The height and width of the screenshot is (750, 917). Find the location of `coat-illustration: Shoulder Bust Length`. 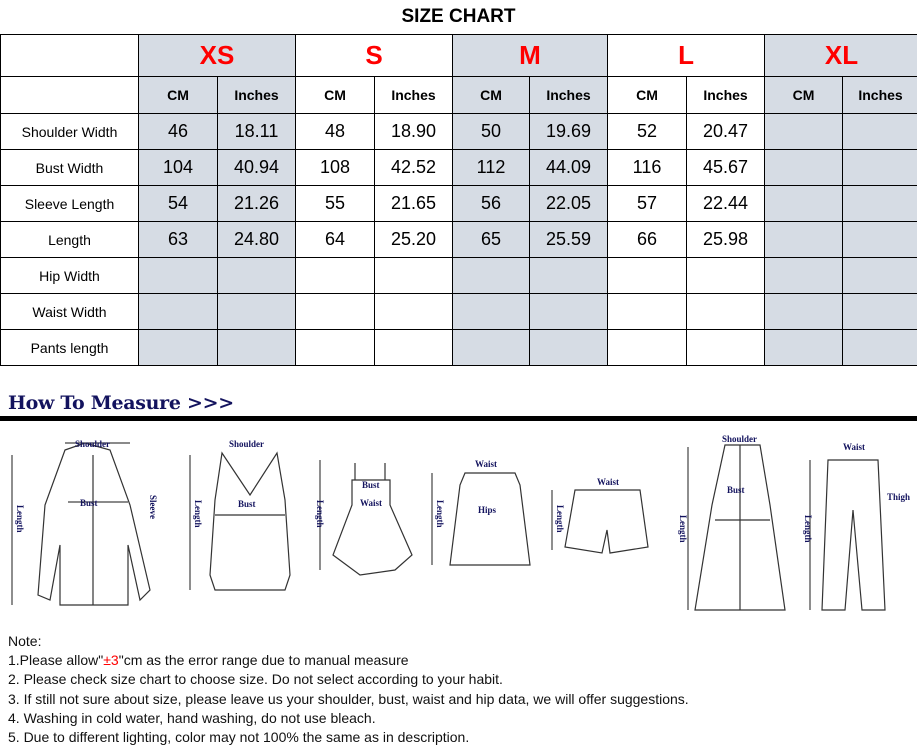

coat-illustration: Shoulder Bust Length is located at coordinates (732, 522).